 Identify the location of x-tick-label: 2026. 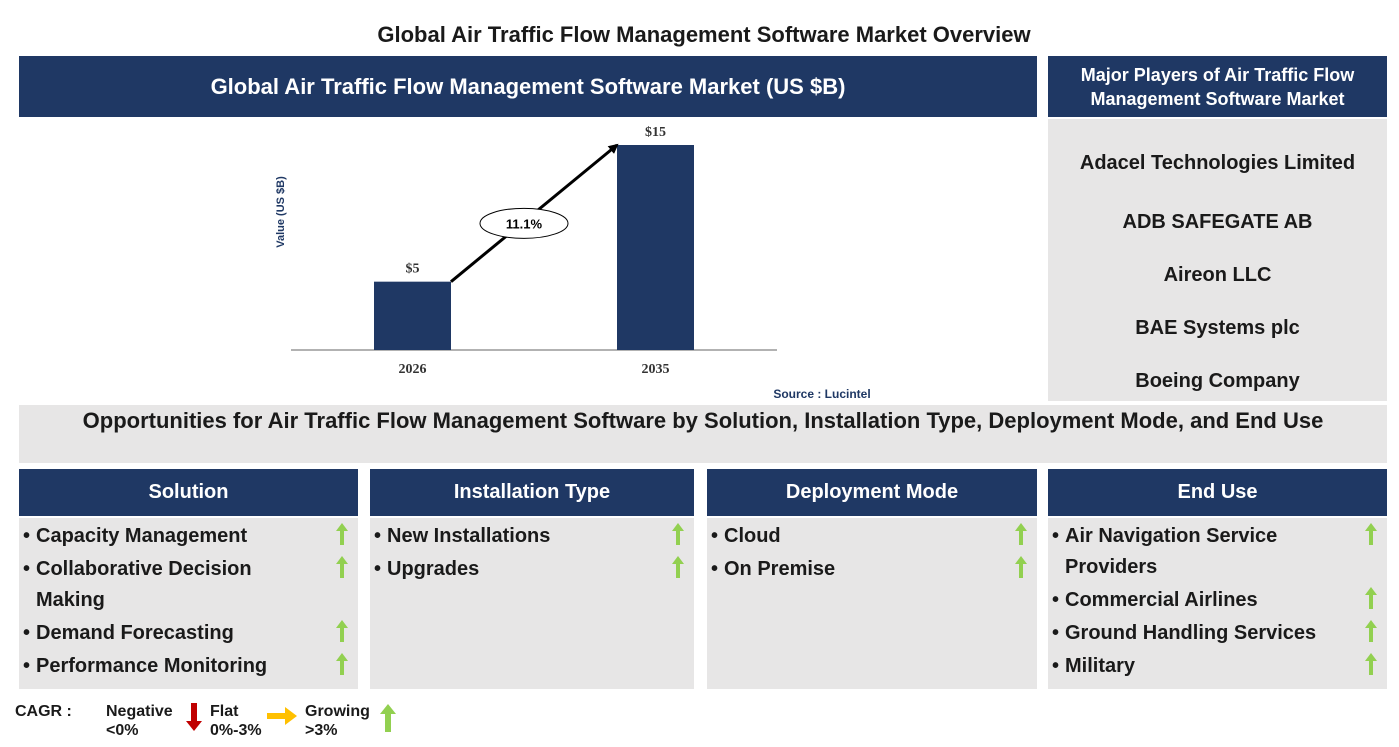
(413, 369).